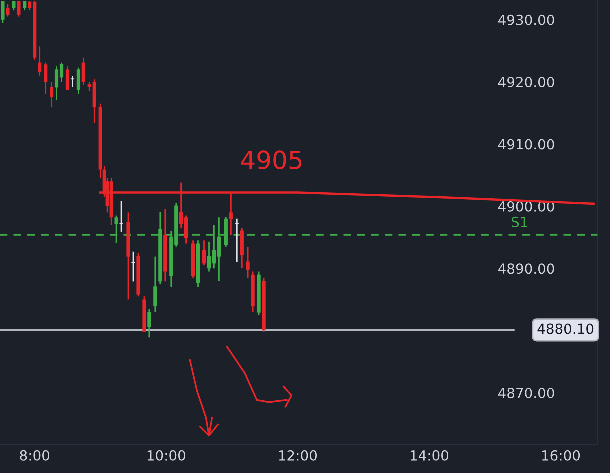  Describe the element at coordinates (526, 20) in the screenshot. I see `y-tick-label: 4930.00` at that location.